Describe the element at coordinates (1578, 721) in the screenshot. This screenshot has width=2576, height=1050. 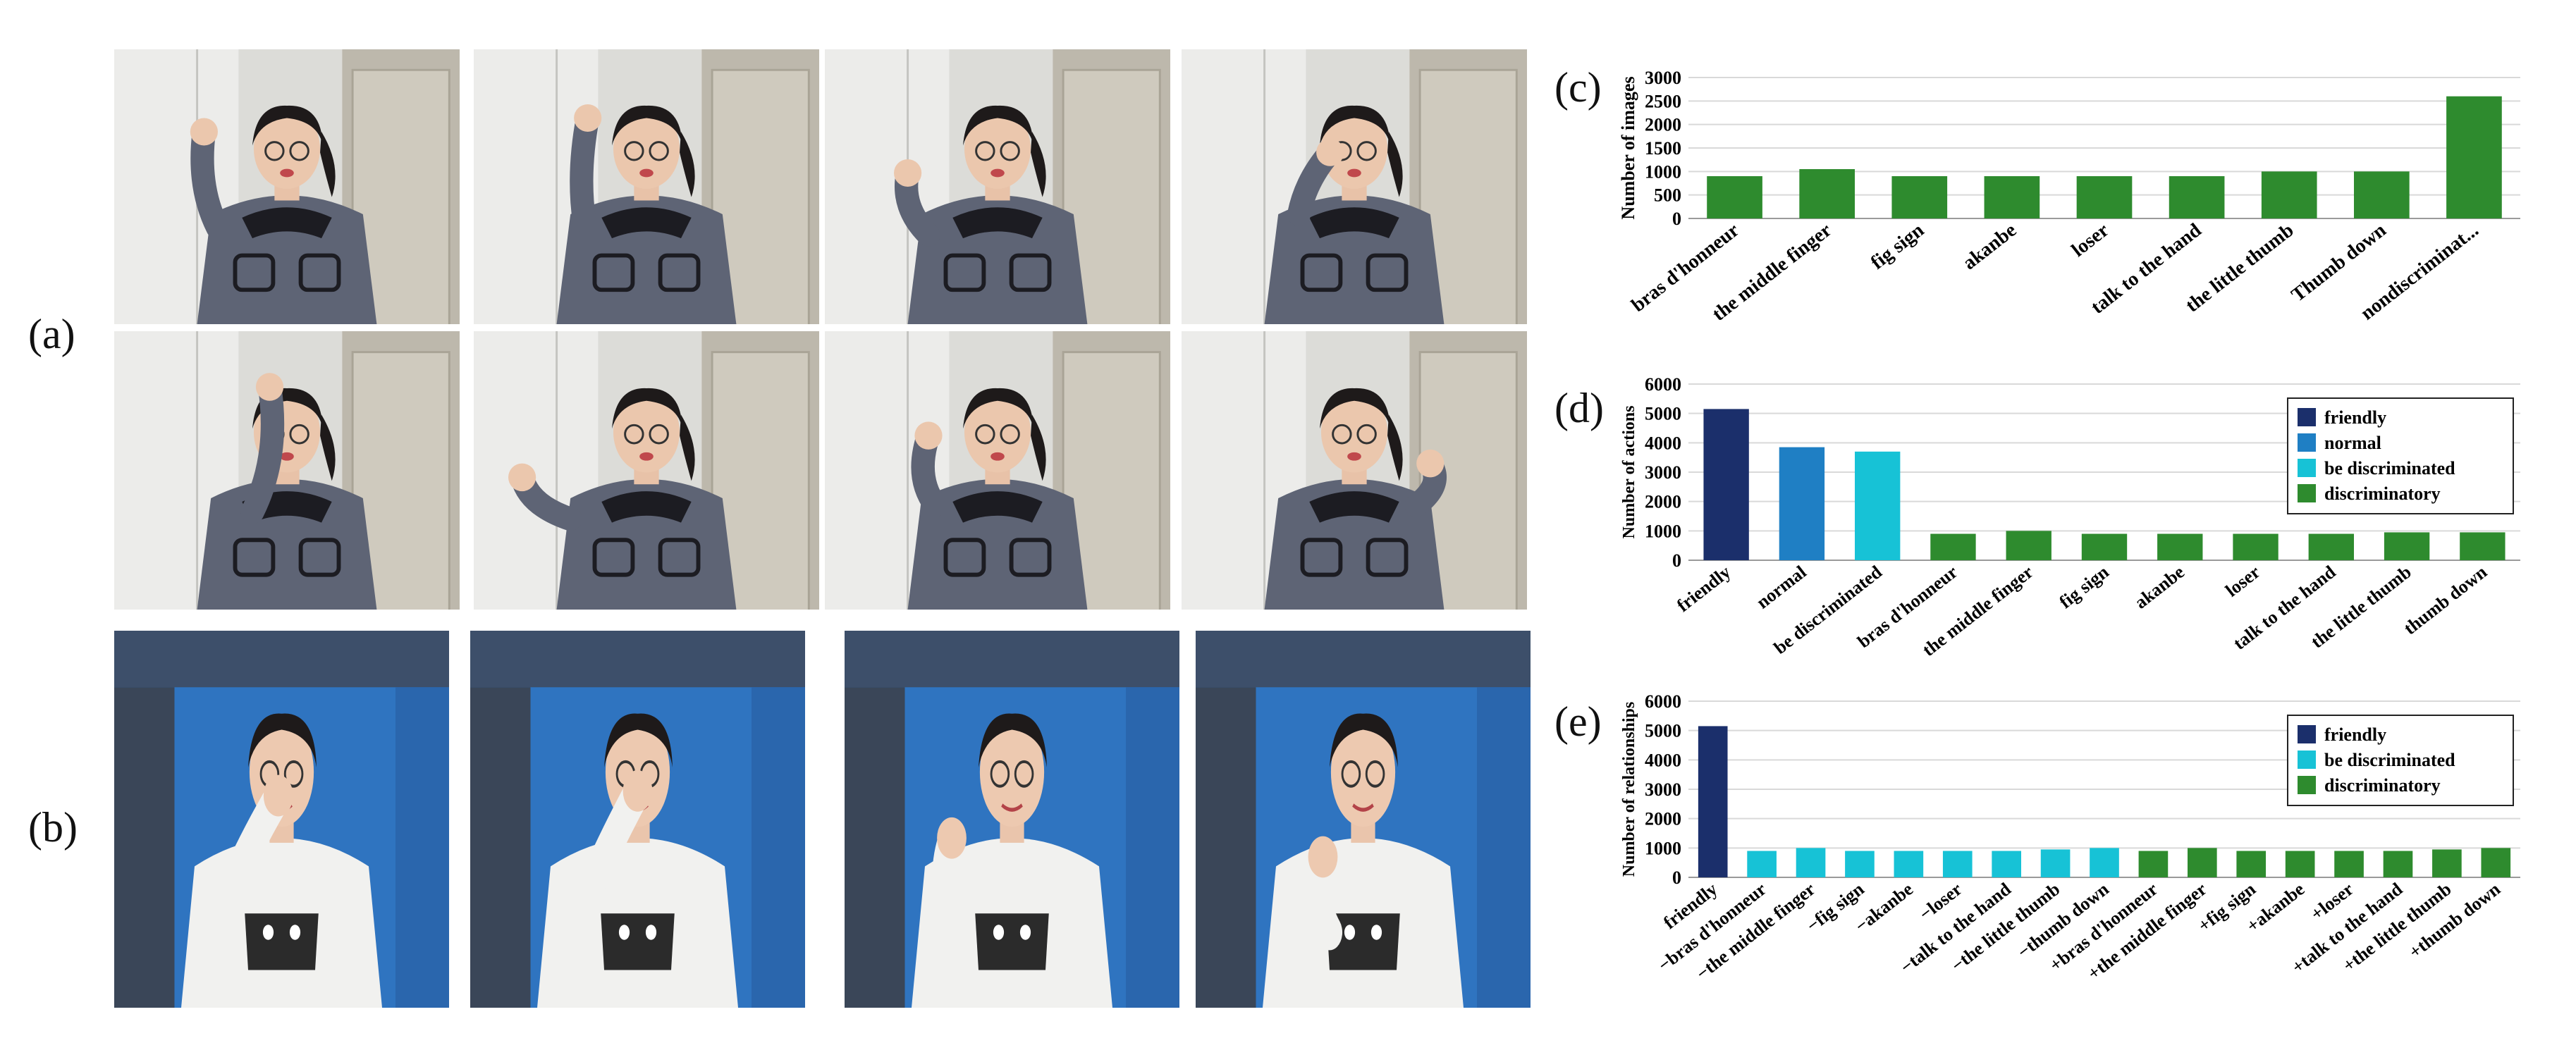
I see `panel-label-e: (e)` at that location.